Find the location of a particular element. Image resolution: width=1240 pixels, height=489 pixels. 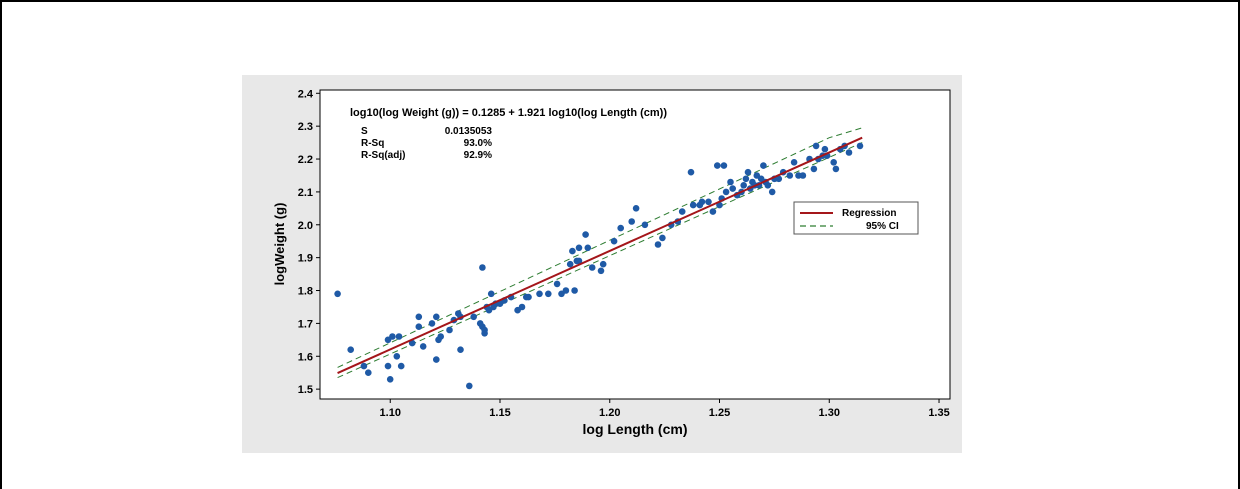

legend: Regression 95% CI is located at coordinates (856, 218).